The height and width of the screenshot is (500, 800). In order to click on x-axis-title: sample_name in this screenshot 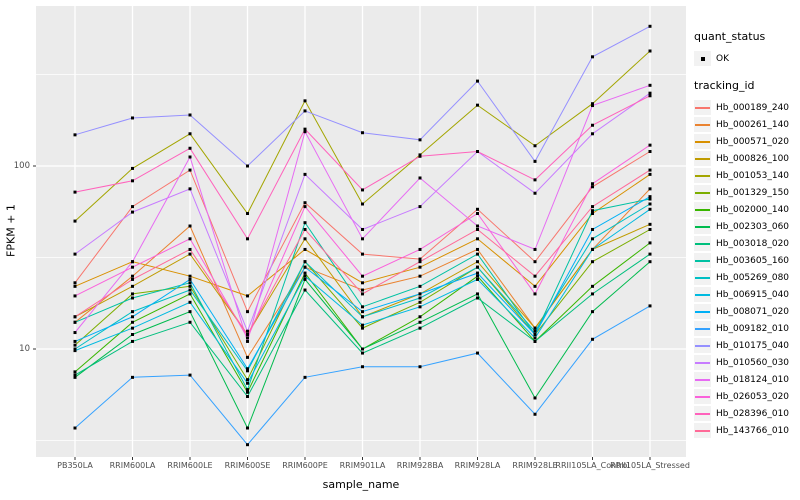, I will do `click(361, 484)`.